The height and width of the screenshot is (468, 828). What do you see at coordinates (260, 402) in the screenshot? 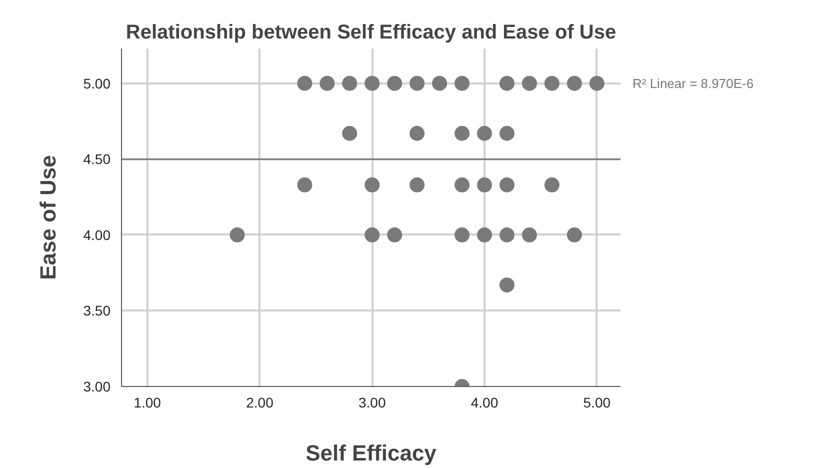
I see `x-tick-label: 2.00` at bounding box center [260, 402].